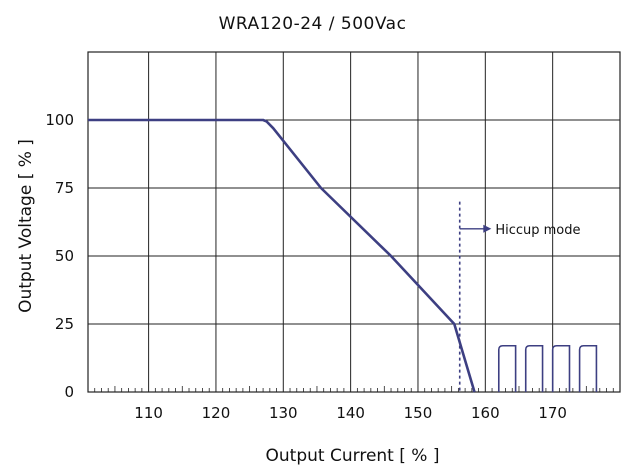 This screenshot has height=473, width=625. Describe the element at coordinates (64, 324) in the screenshot. I see `y-tick-label: 25` at that location.